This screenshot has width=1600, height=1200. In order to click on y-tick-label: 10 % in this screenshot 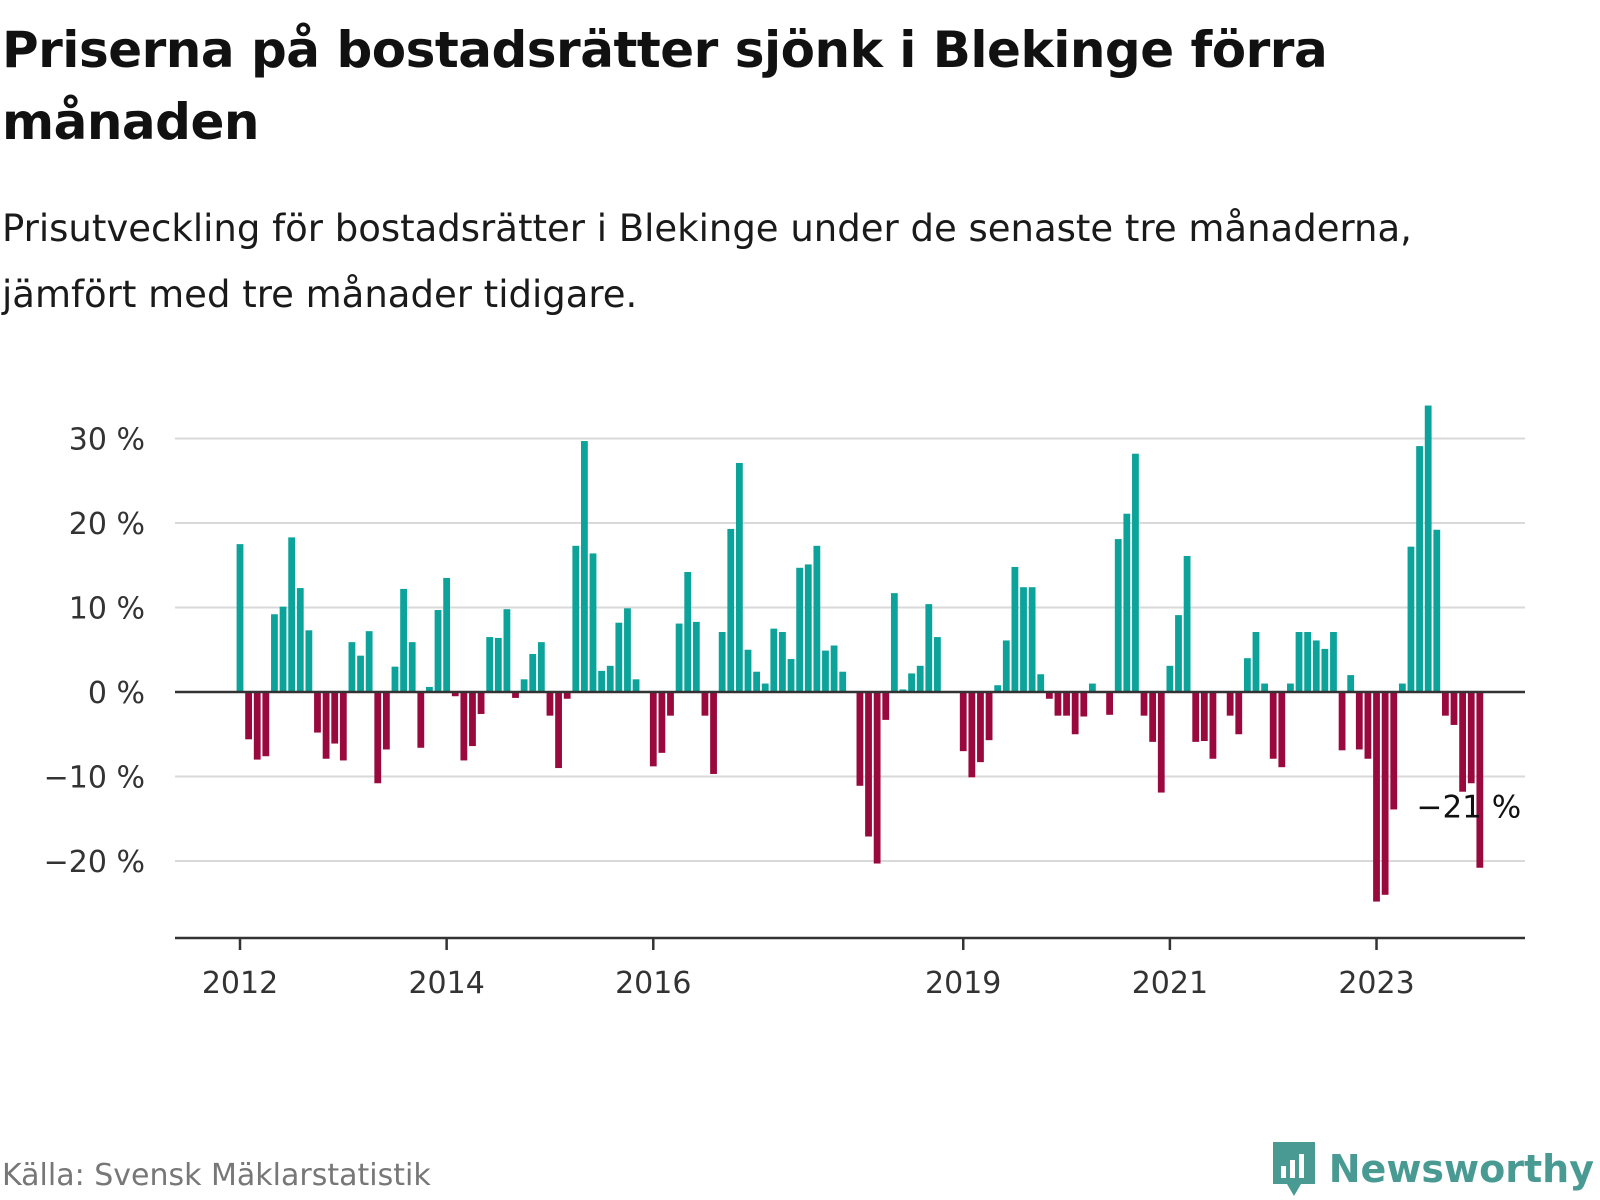, I will do `click(107, 609)`.